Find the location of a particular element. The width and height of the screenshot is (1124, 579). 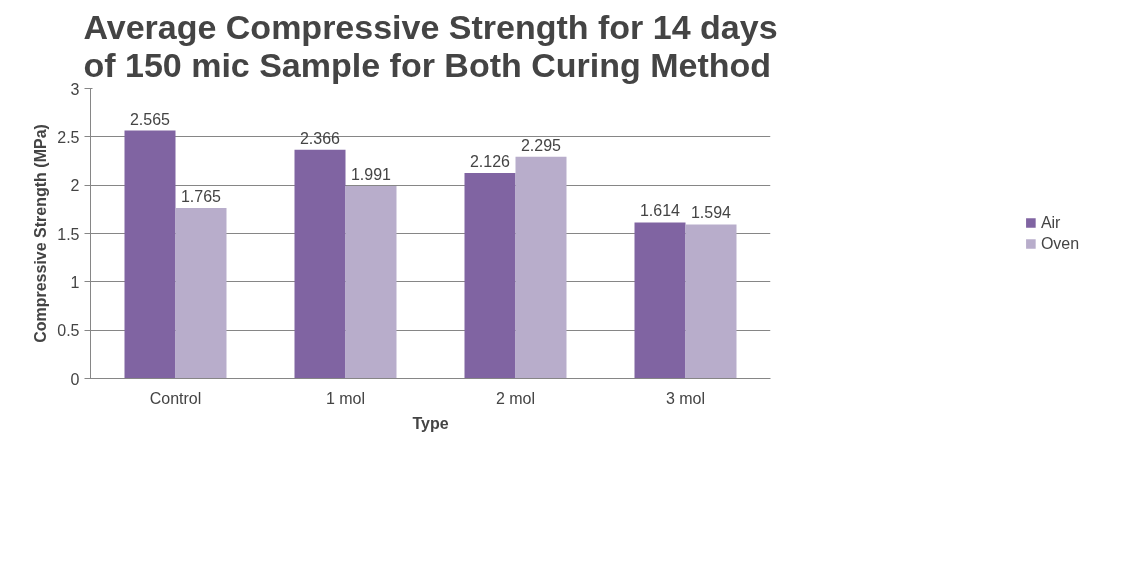

data-label: 2.565 is located at coordinates (150, 119).